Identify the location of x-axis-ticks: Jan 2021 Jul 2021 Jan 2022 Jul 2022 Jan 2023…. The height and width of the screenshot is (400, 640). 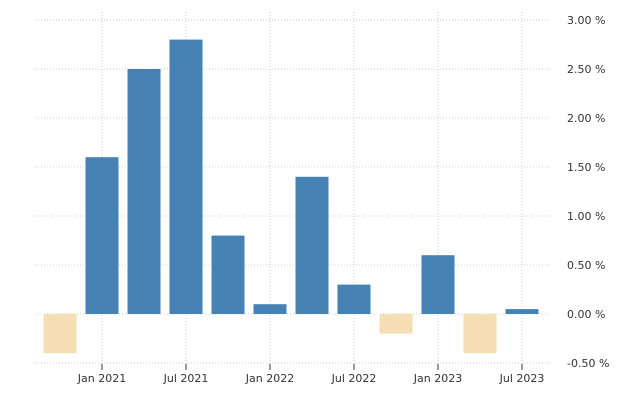
(311, 374).